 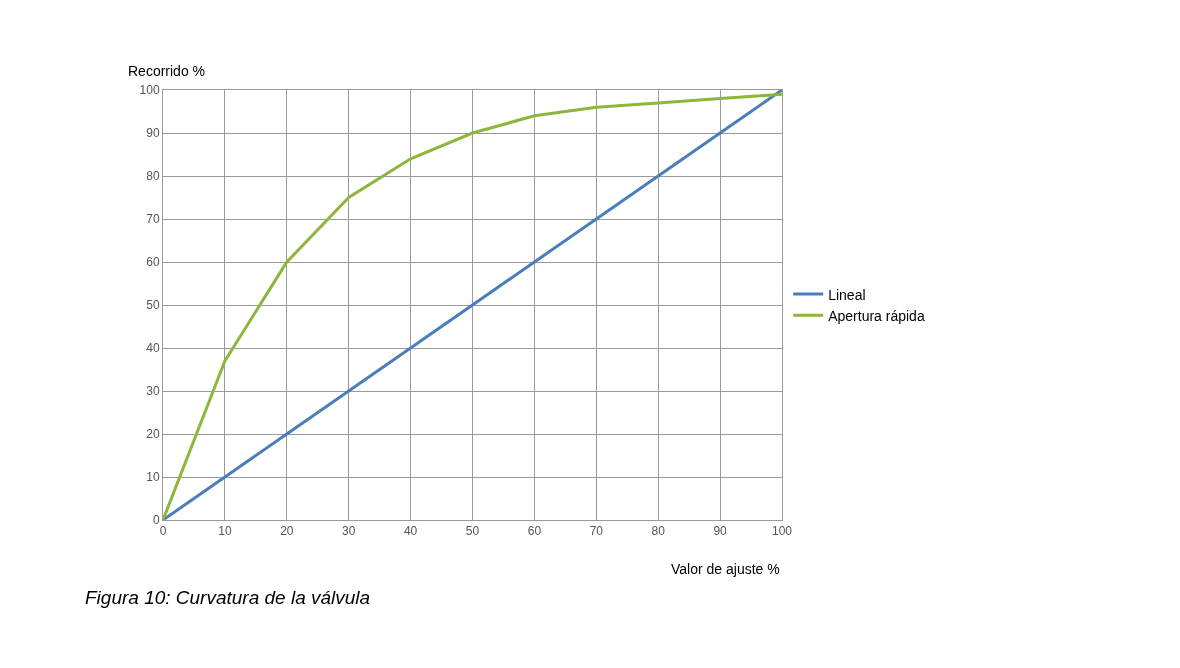 What do you see at coordinates (153, 176) in the screenshot?
I see `y-tick-label: 80` at bounding box center [153, 176].